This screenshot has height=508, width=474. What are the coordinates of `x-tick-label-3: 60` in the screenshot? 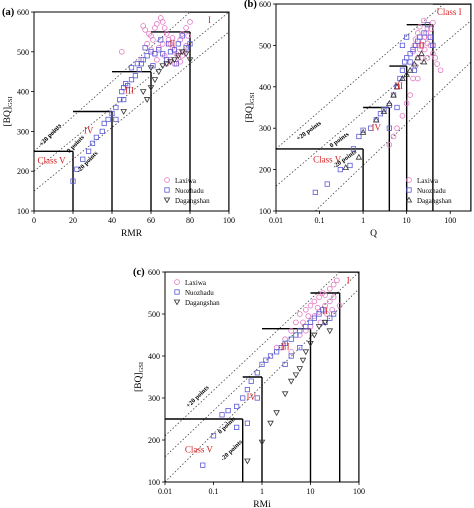 It's located at (151, 220).